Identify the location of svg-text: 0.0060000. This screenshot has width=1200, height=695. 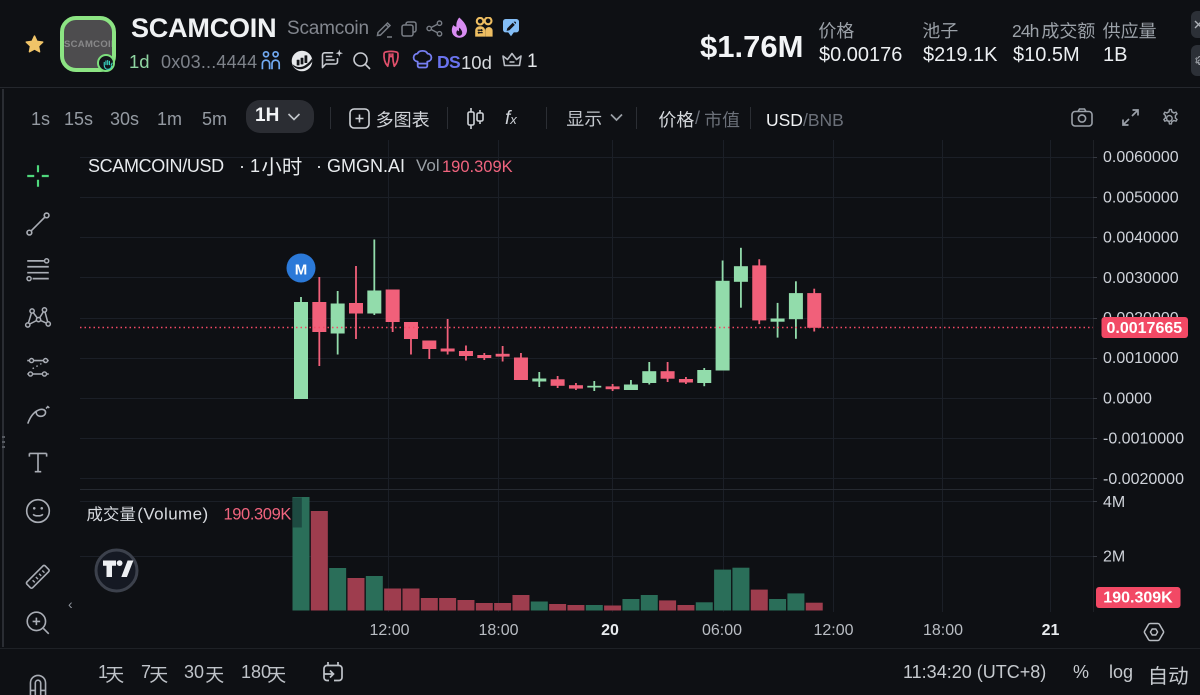
(1141, 157).